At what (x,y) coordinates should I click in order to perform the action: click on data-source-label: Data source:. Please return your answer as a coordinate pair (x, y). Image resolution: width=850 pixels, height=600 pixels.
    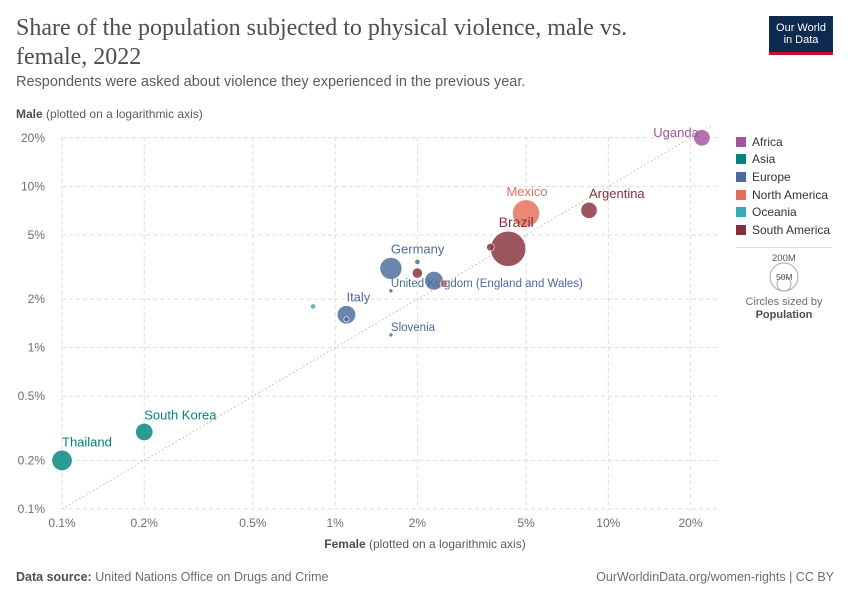
    Looking at the image, I should click on (54, 577).